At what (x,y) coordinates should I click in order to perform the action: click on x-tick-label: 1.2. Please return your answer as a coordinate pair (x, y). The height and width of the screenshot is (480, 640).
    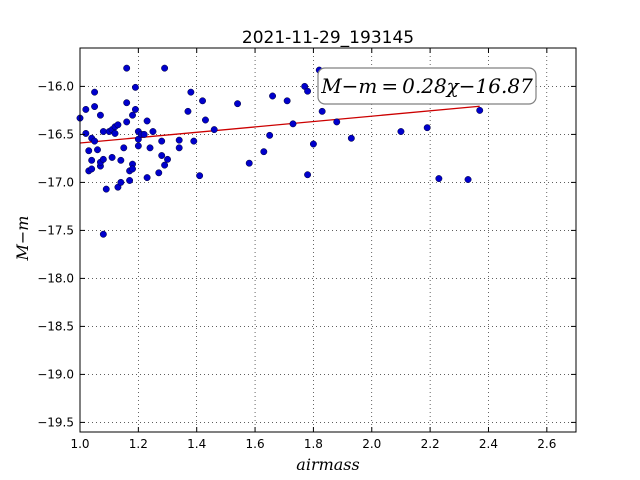
    Looking at the image, I should click on (138, 444).